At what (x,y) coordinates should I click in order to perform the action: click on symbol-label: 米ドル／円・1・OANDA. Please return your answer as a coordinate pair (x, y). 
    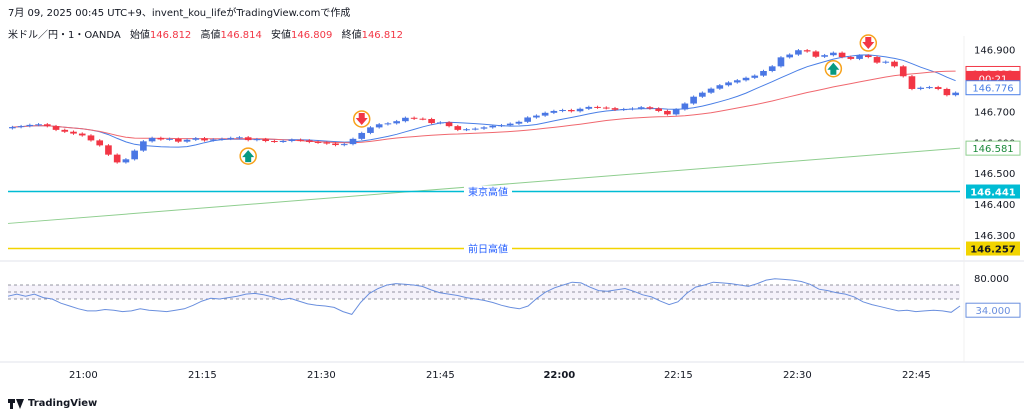
    Looking at the image, I should click on (64, 35).